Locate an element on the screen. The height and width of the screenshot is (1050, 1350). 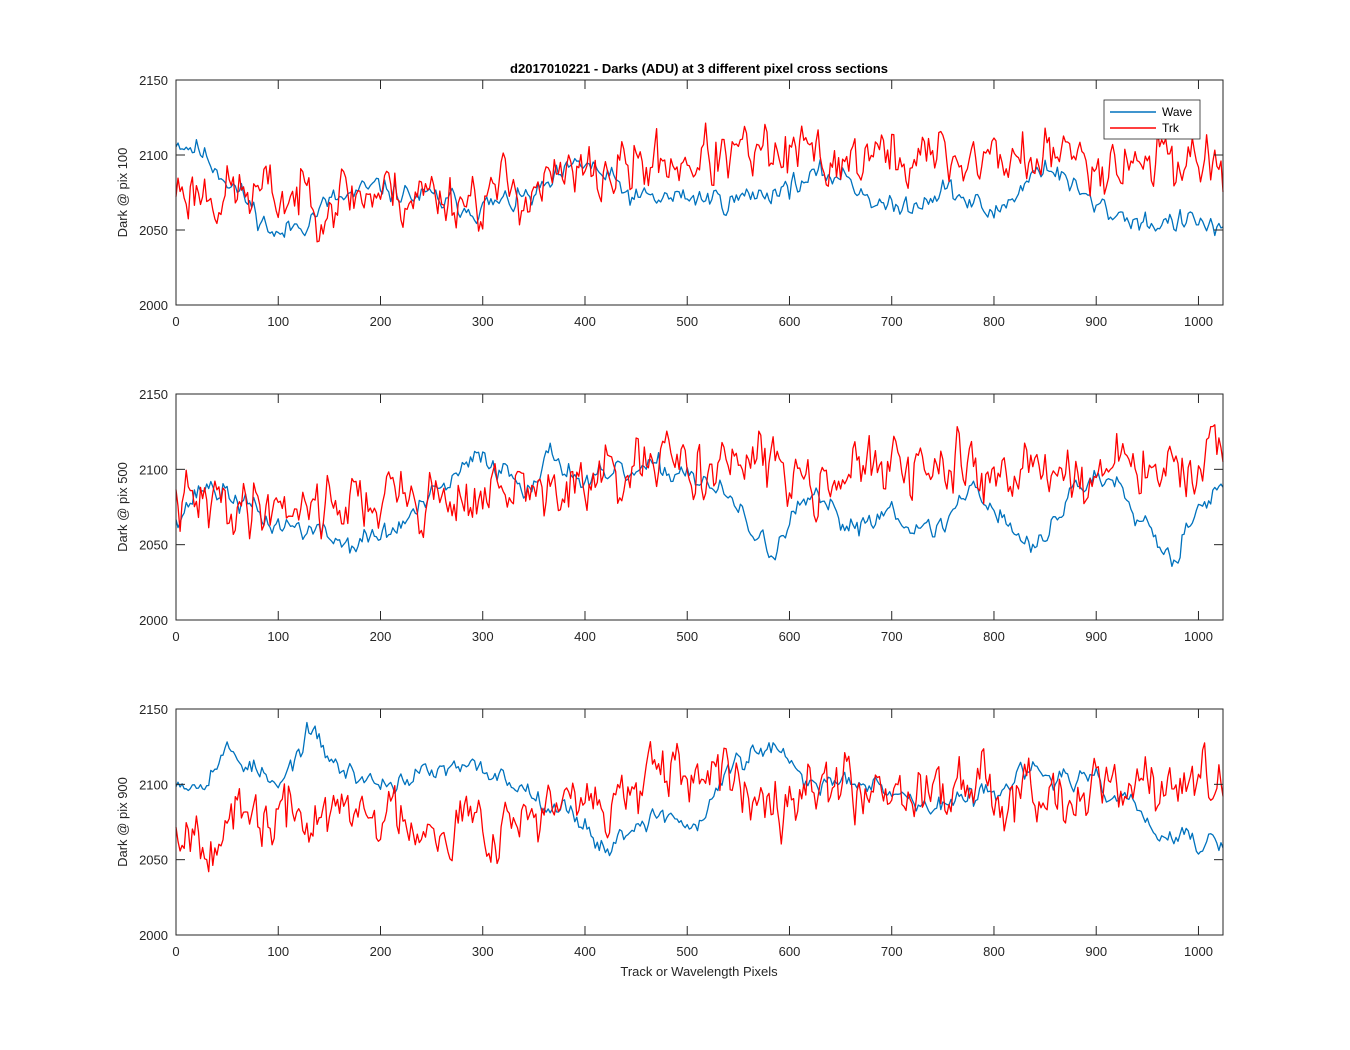
y-axis-label-3: Dark @ pix 900 is located at coordinates (122, 822).